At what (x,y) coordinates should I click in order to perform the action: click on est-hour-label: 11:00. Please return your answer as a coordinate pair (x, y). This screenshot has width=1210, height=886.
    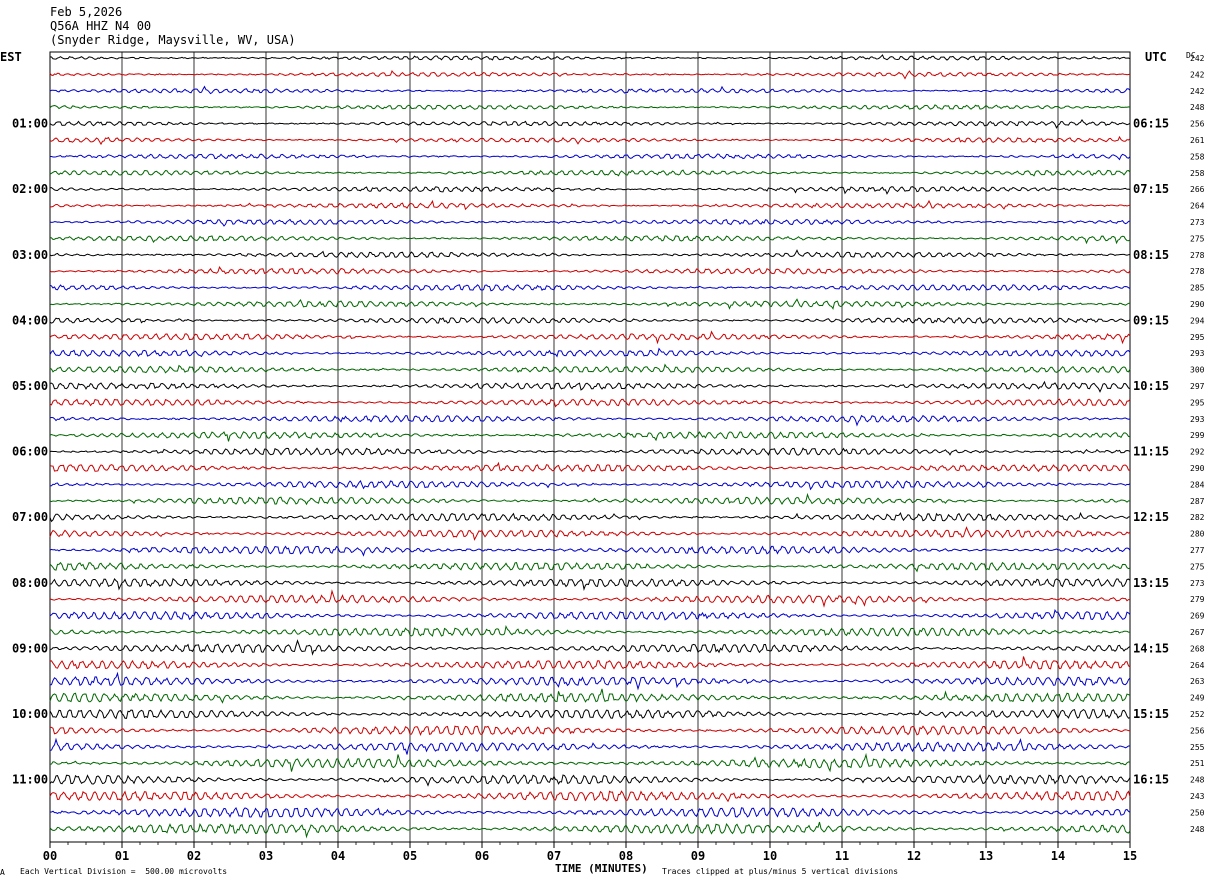
    Looking at the image, I should click on (30, 780).